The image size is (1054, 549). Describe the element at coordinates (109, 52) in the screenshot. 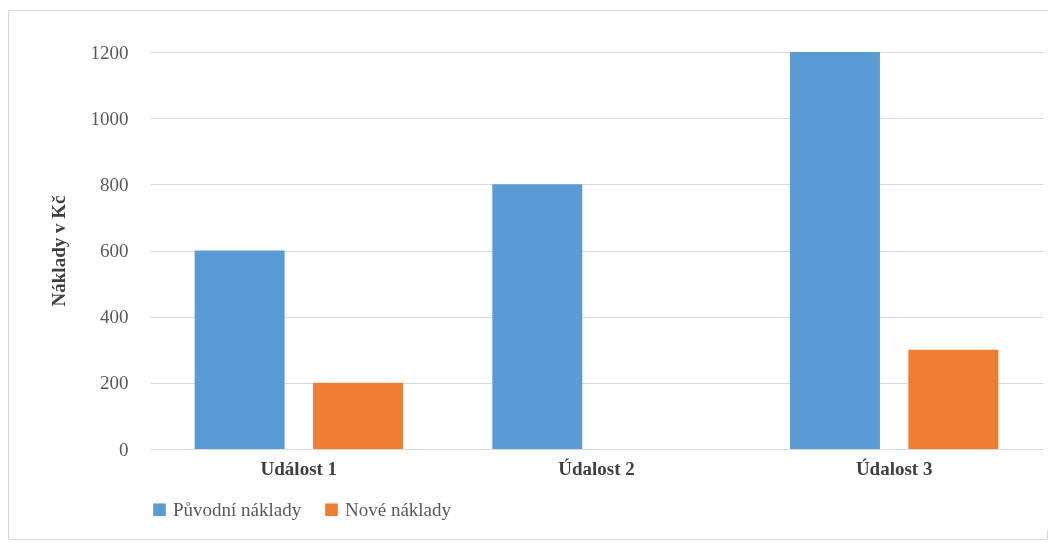

I see `y-tick-label: 1200` at that location.